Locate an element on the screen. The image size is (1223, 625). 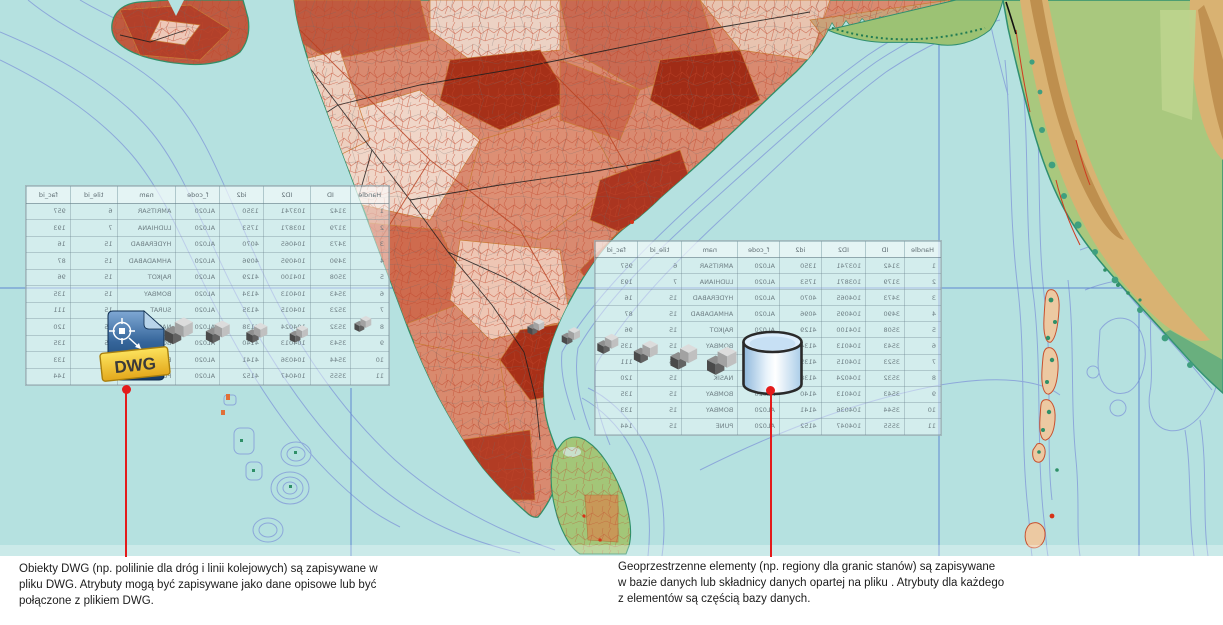
table-cell: 104015 is located at coordinates (843, 362).